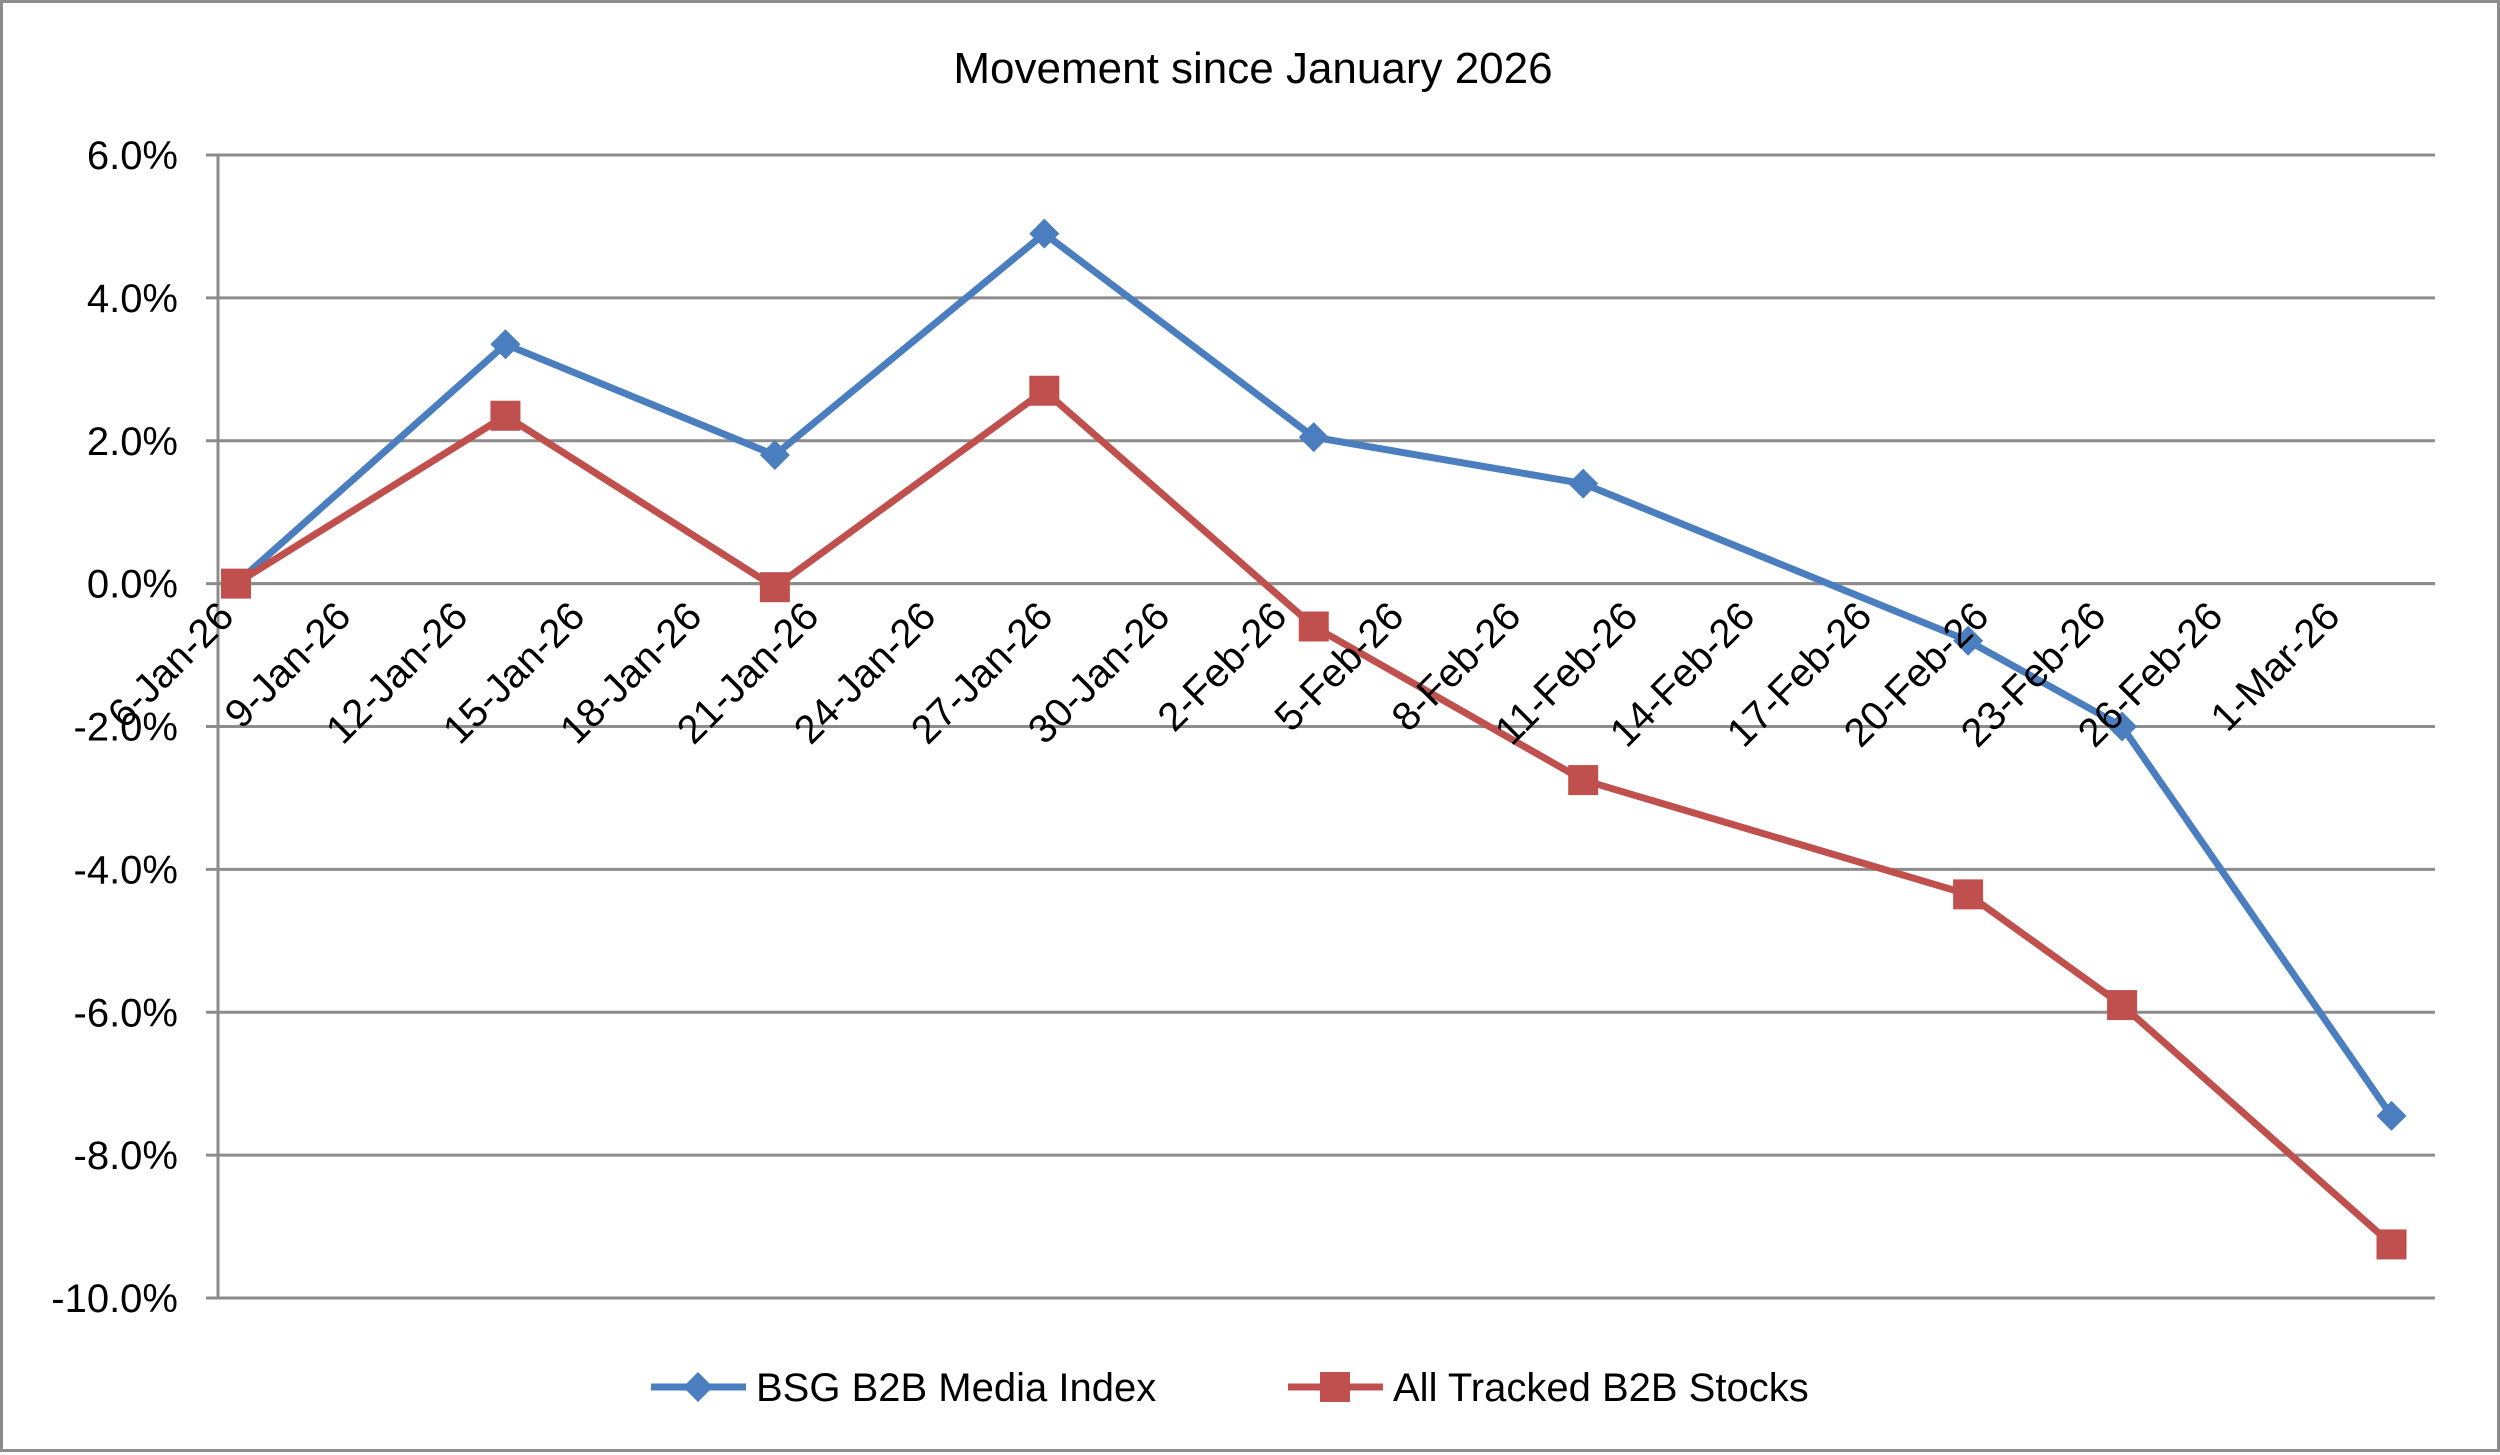  Describe the element at coordinates (698, 1387) in the screenshot. I see `legend-diamond-marker` at that location.